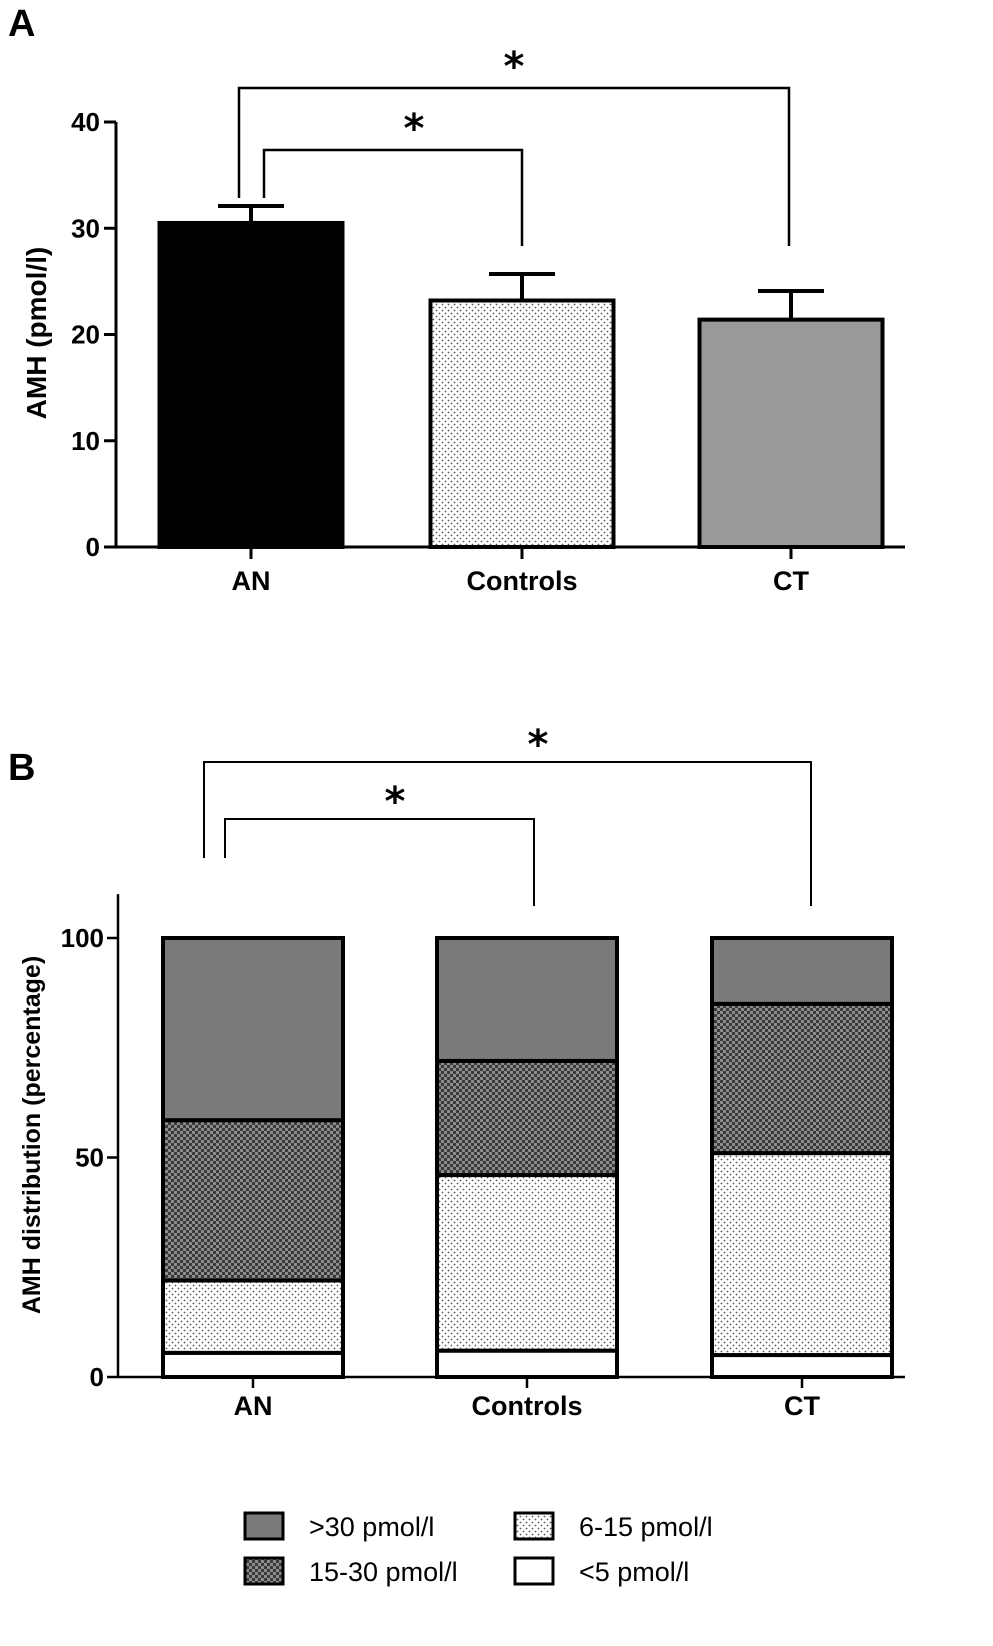 The width and height of the screenshot is (993, 1646). What do you see at coordinates (371, 1527) in the screenshot?
I see `legend-label-30-pmol-l: >30 pmol/l` at bounding box center [371, 1527].